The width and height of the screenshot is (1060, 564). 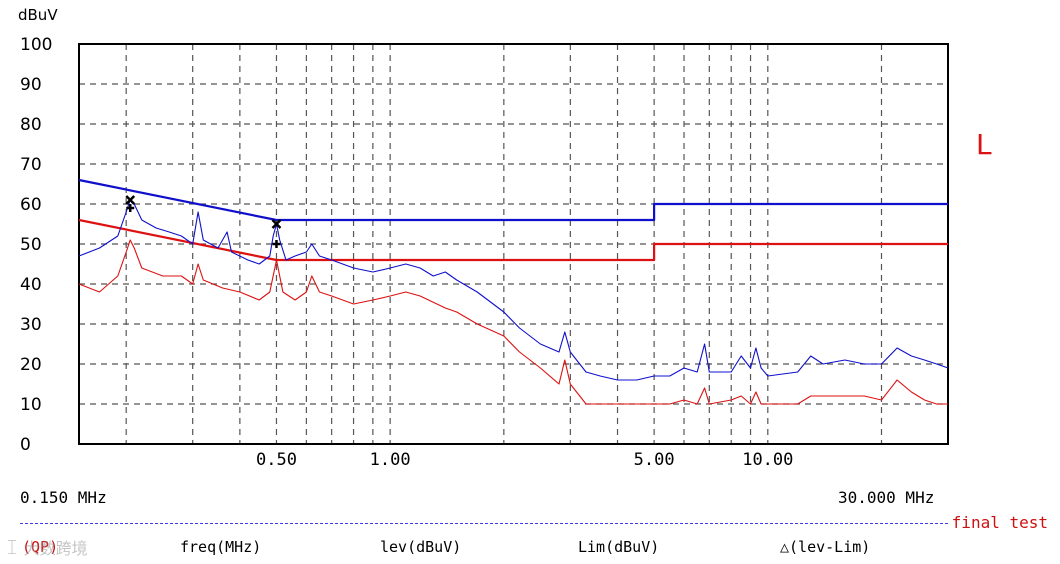 What do you see at coordinates (619, 547) in the screenshot?
I see `footer-col-lim: Lim(dBuV)` at bounding box center [619, 547].